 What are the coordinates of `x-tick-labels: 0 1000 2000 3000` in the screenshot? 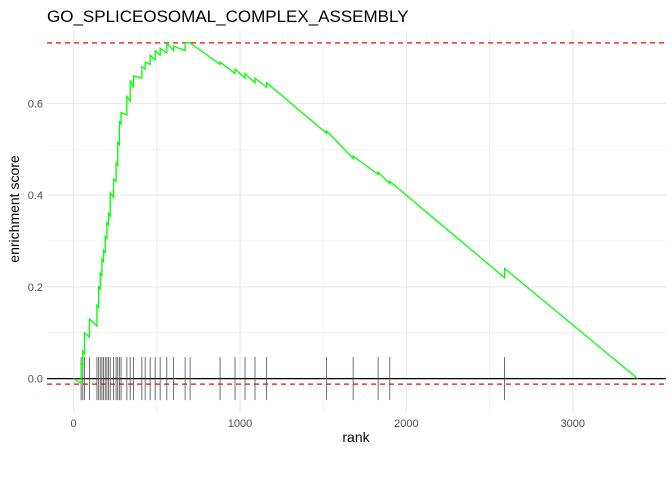 It's located at (328, 424).